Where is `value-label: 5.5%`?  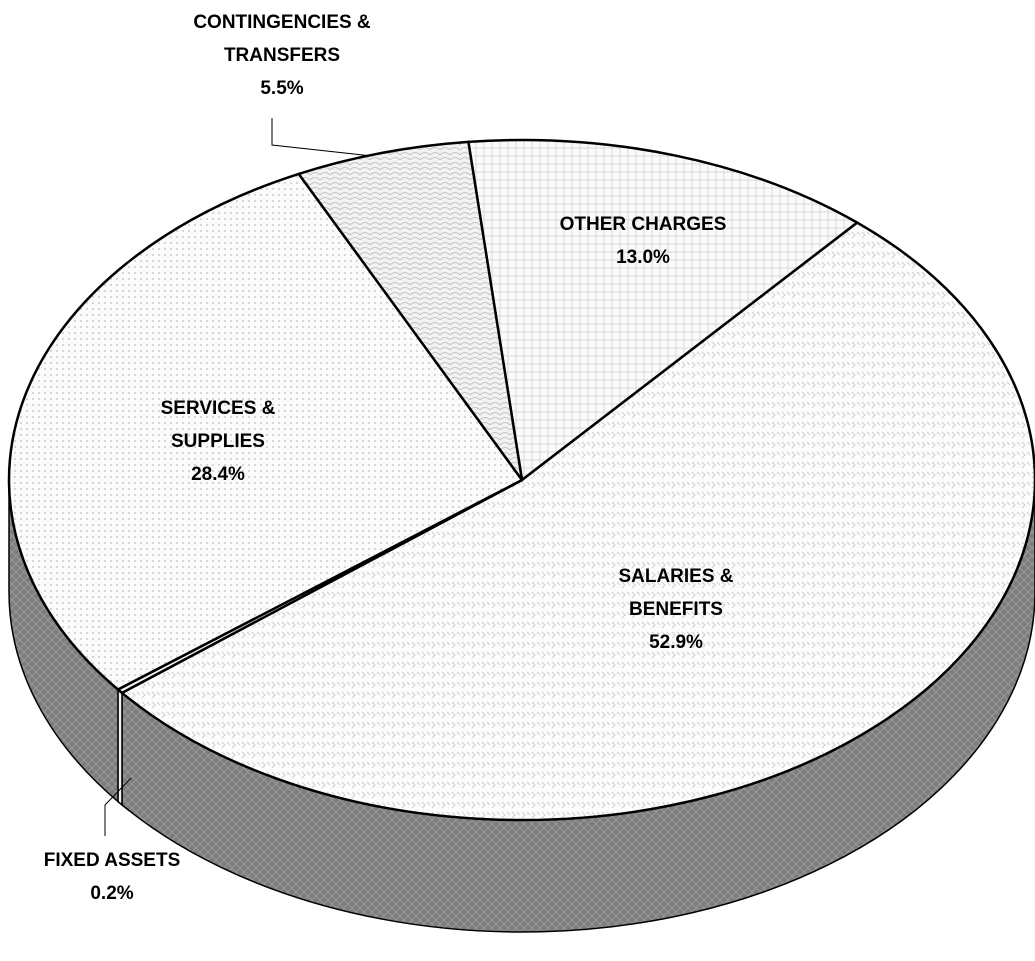 value-label: 5.5% is located at coordinates (282, 88).